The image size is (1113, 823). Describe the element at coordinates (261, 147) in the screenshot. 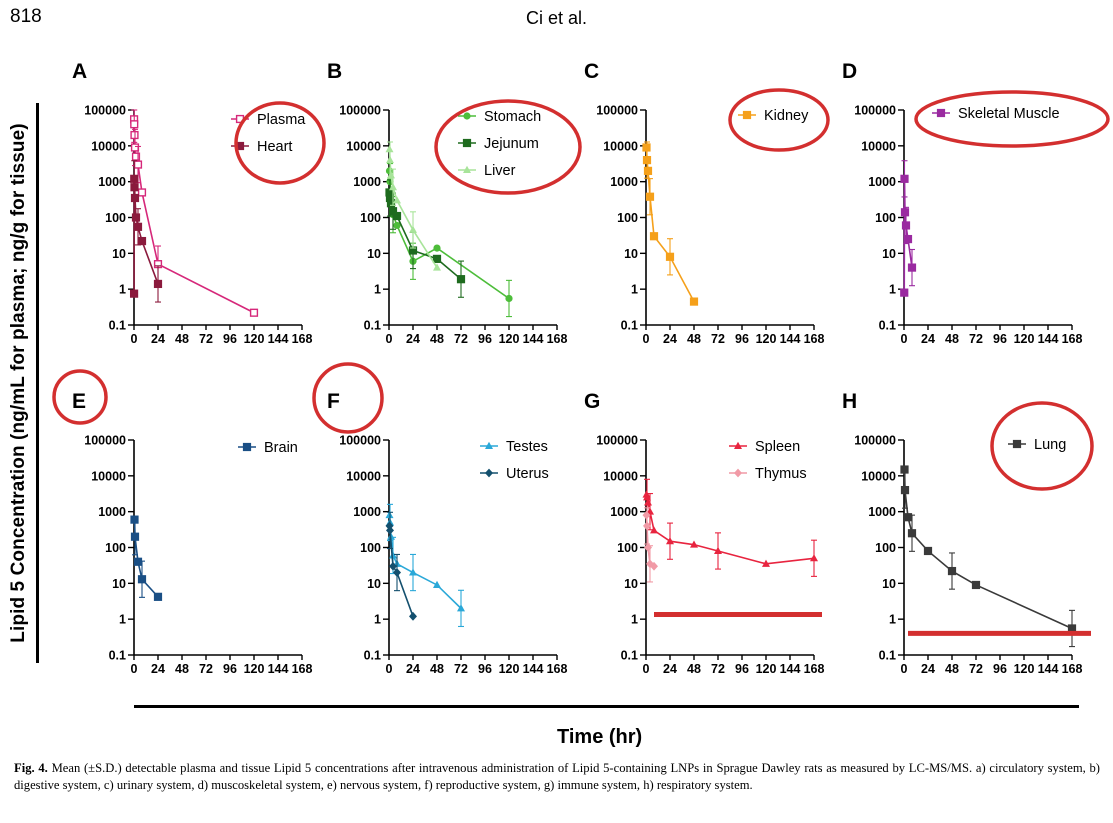

I see `legend-entry: Heart` at that location.